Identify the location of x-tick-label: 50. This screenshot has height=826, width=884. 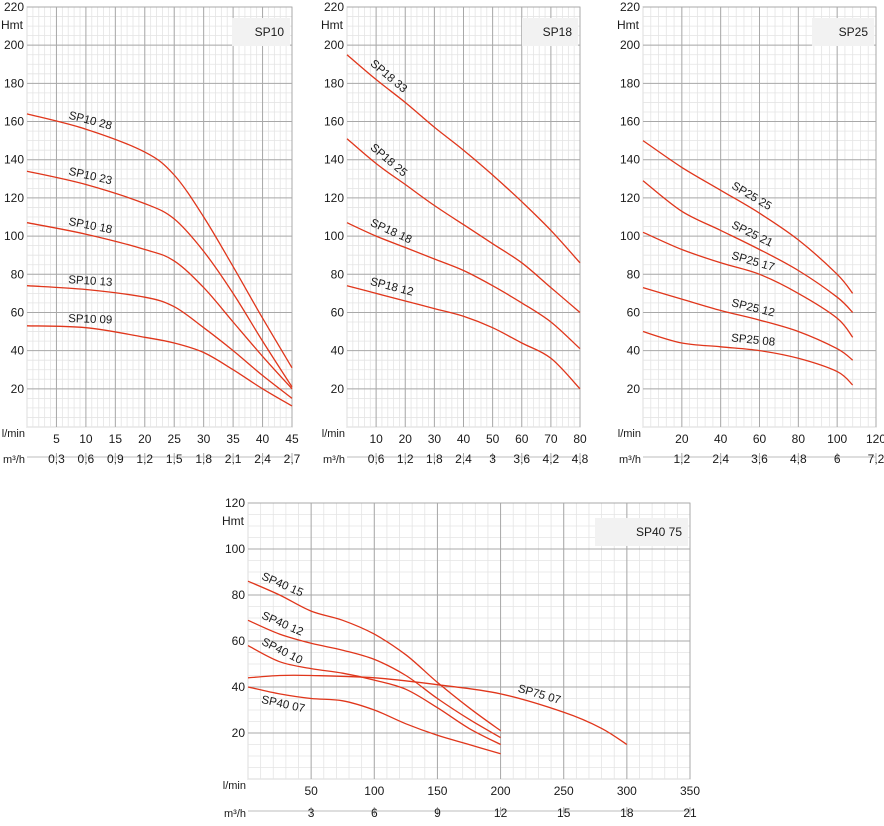
(311, 791).